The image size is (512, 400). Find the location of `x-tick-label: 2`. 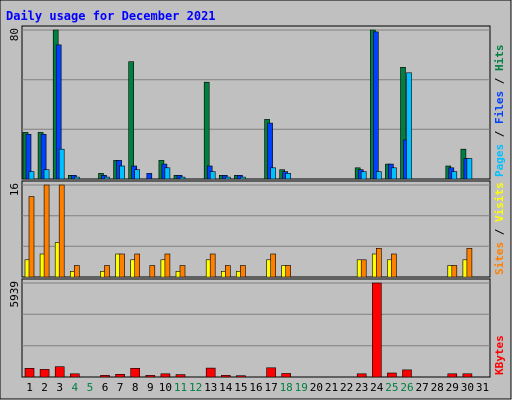

x-tick-label: 2 is located at coordinates (44, 387).